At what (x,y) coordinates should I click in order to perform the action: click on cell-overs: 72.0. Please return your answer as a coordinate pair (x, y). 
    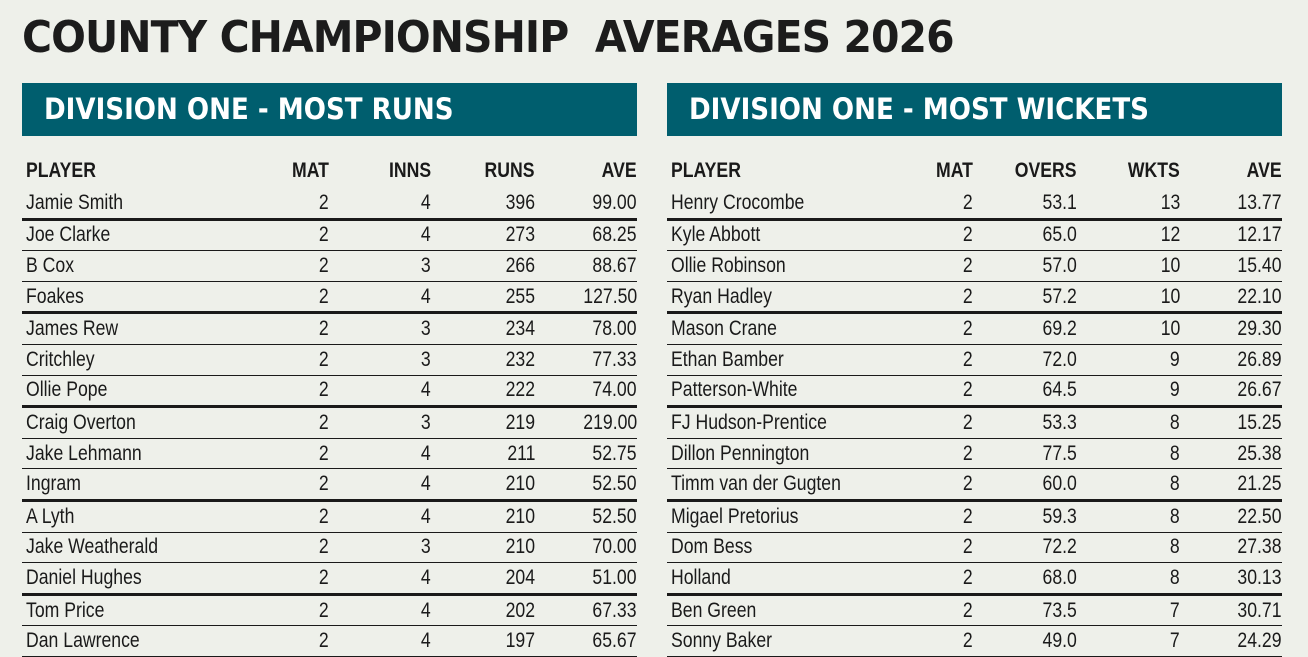
    Looking at the image, I should click on (1025, 360).